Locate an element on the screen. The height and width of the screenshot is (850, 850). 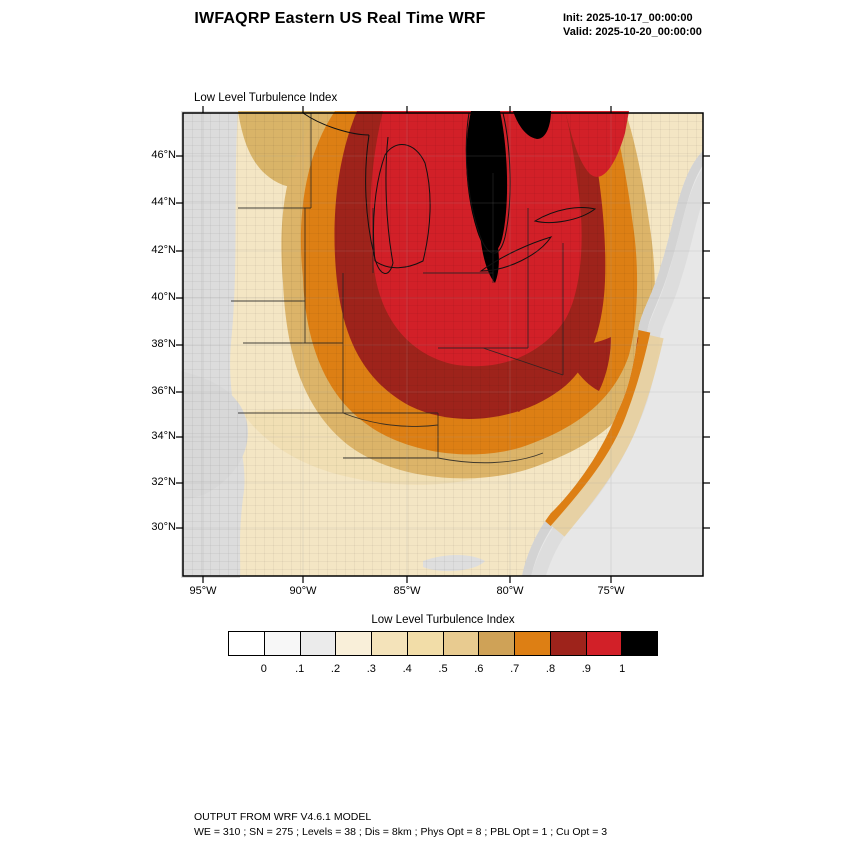
lat-tick-label: 32°N is located at coordinates (163, 482).